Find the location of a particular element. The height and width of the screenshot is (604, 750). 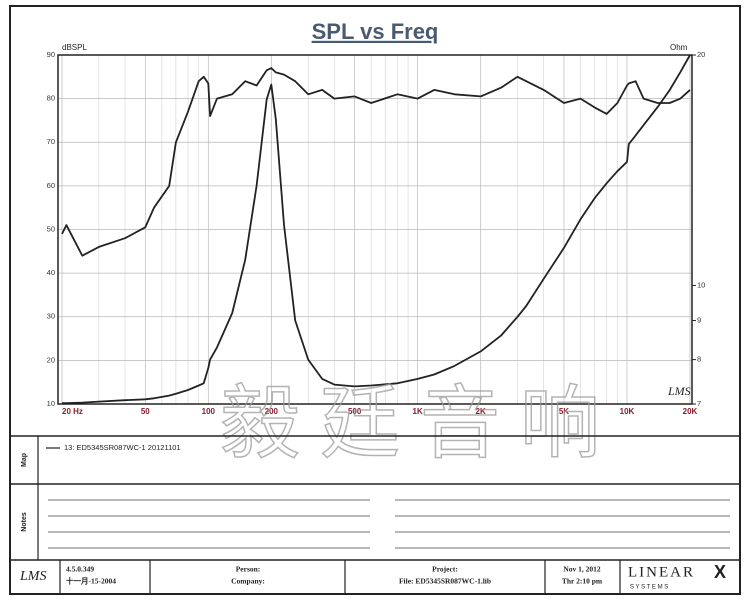

person: Person: is located at coordinates (248, 569).